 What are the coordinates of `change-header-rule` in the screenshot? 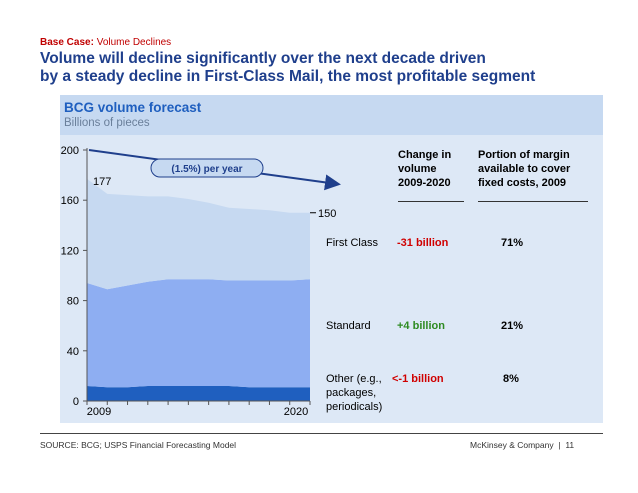 It's located at (431, 201).